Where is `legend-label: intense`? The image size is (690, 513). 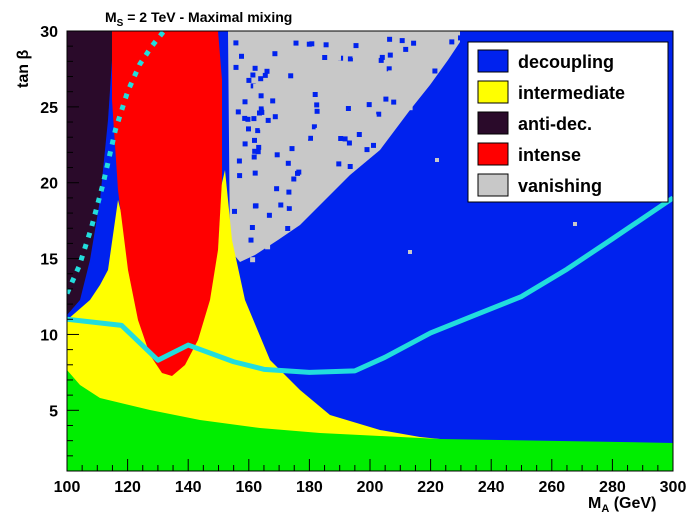
legend-label: intense is located at coordinates (549, 155).